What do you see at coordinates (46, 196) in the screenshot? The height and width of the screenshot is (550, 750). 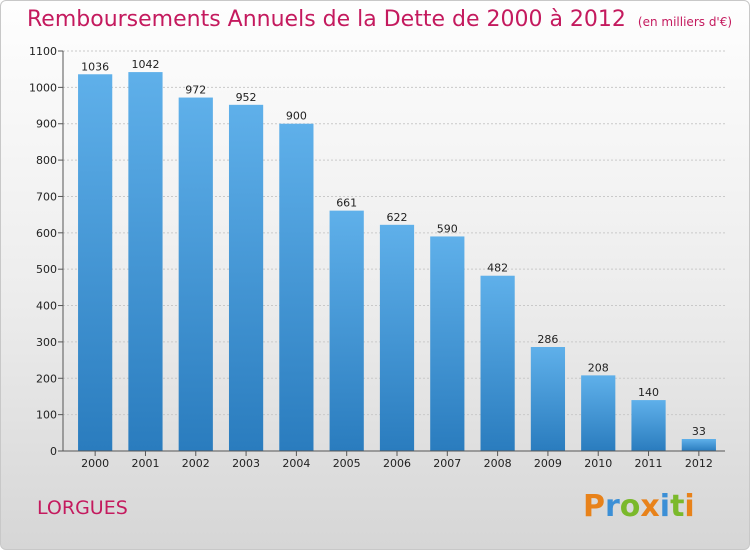 I see `y-tick-label: 700` at bounding box center [46, 196].